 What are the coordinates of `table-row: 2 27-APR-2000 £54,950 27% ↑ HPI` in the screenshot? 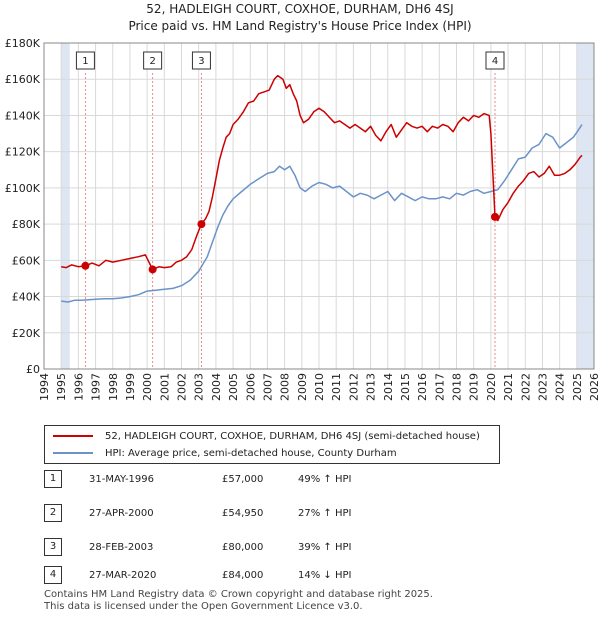 It's located at (224, 515).